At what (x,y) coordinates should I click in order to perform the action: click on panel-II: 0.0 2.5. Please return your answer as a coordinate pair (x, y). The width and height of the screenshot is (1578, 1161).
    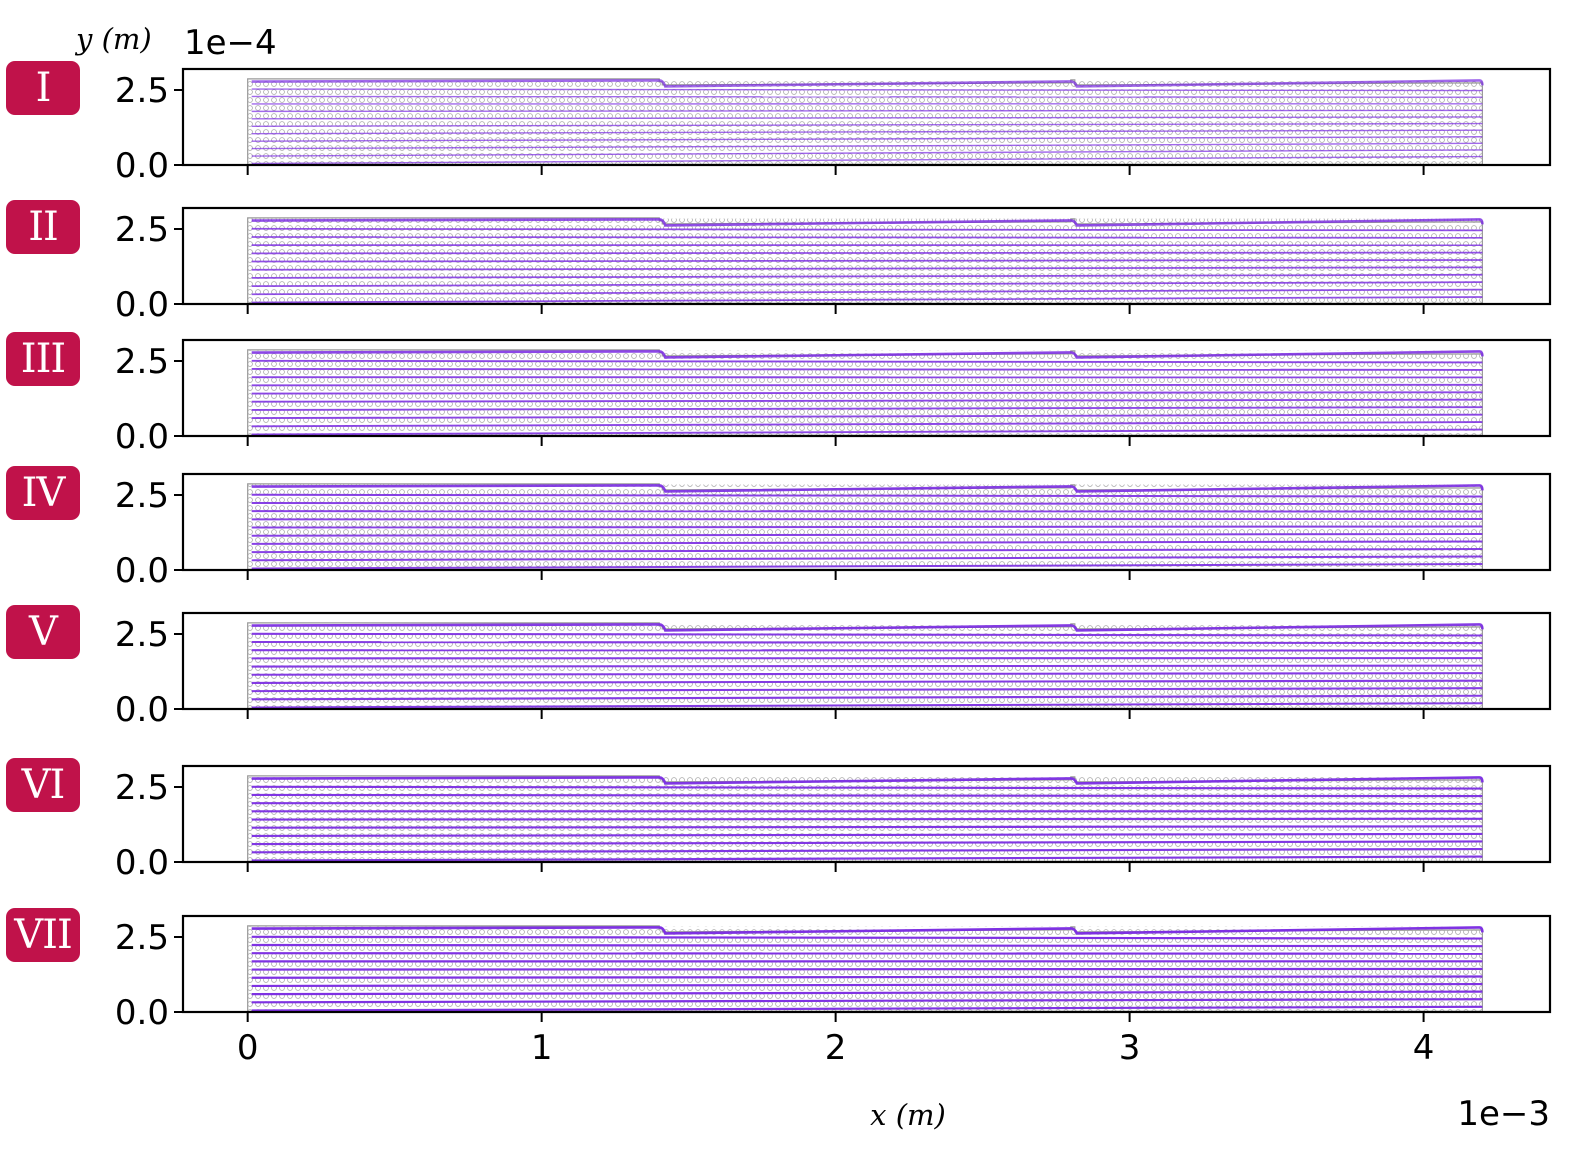
    Looking at the image, I should click on (833, 265).